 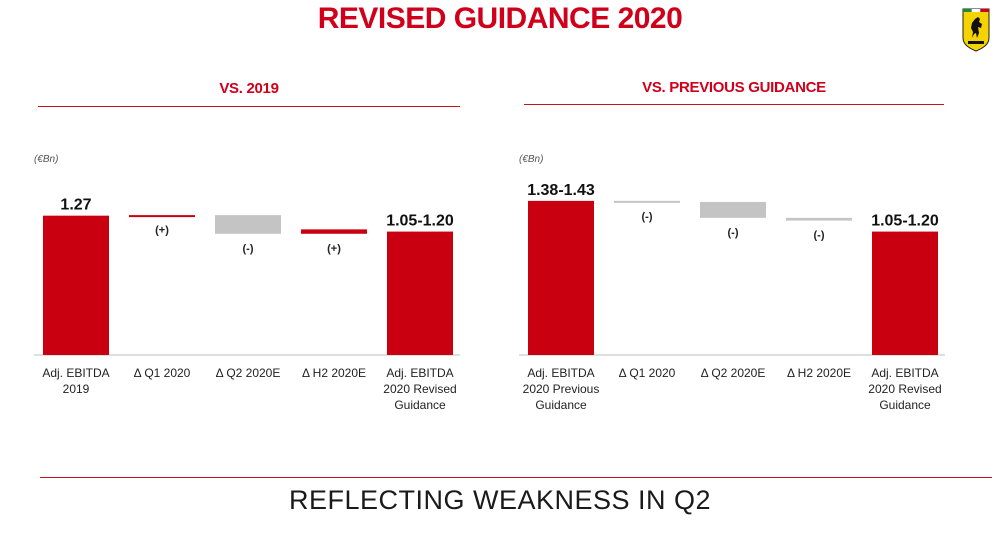 What do you see at coordinates (334, 373) in the screenshot?
I see `left-category-label-3-line-0: Δ H2 2020E` at bounding box center [334, 373].